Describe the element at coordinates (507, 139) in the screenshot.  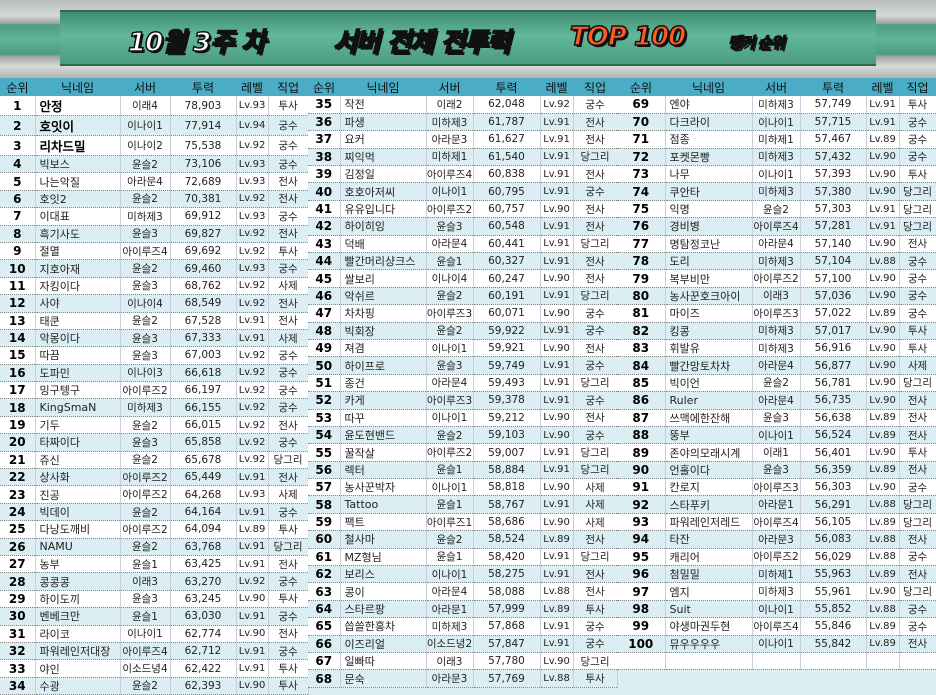
I see `cell-power: 61,627` at that location.